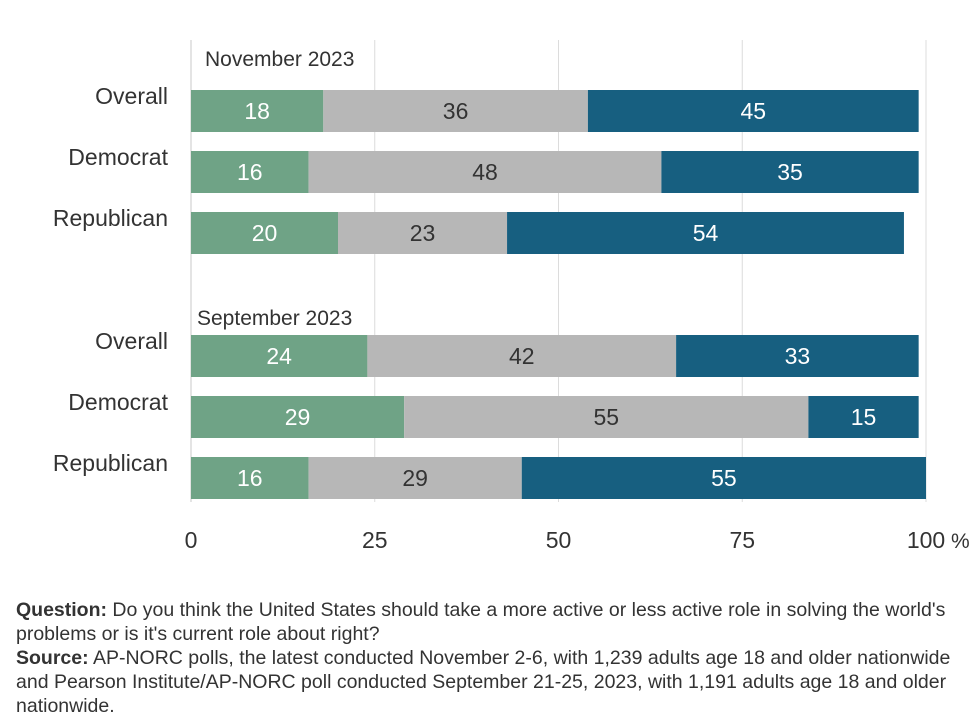 The width and height of the screenshot is (980, 720). I want to click on question-label: Question:, so click(61, 610).